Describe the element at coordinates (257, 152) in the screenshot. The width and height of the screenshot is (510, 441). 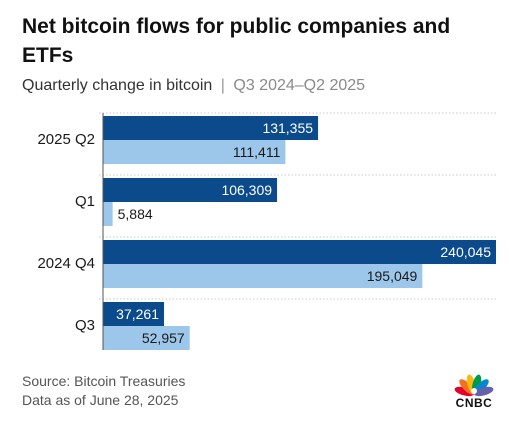
I see `bar-value-label: 111,411` at that location.